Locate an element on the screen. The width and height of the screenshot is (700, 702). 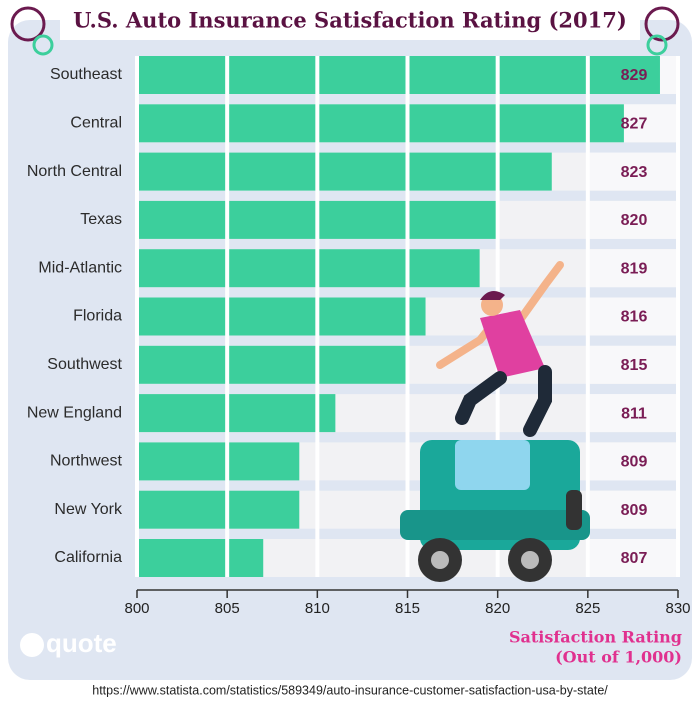
x-axis-label: (Out of 1,000) is located at coordinates (618, 657).